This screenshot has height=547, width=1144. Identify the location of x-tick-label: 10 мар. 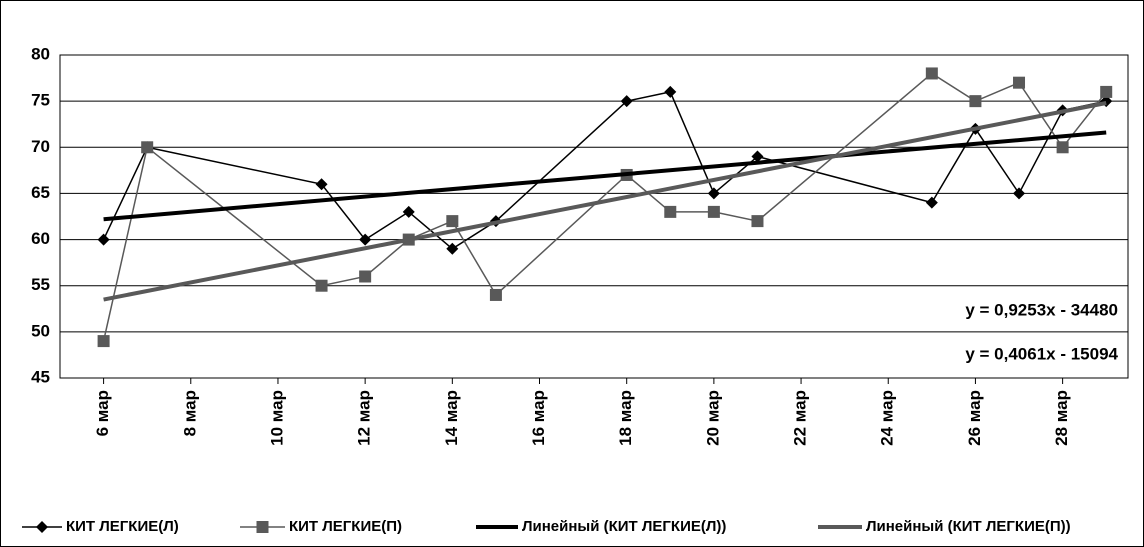
(276, 418).